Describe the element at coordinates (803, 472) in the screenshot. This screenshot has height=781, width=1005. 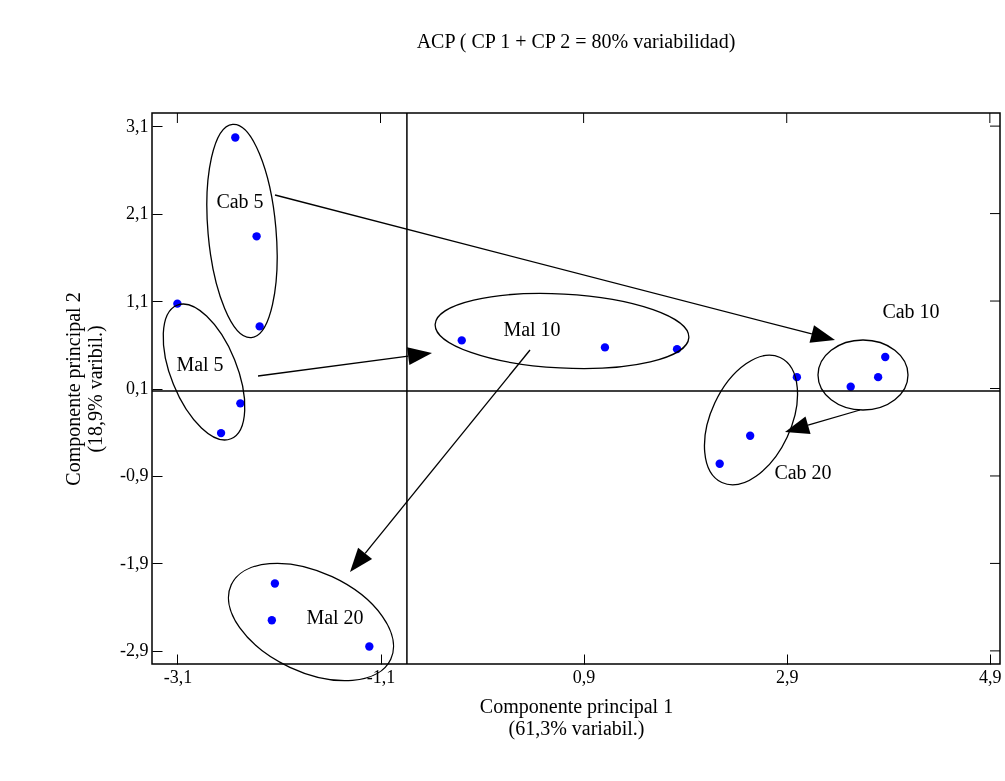
I see `annotation: Cab 20` at that location.